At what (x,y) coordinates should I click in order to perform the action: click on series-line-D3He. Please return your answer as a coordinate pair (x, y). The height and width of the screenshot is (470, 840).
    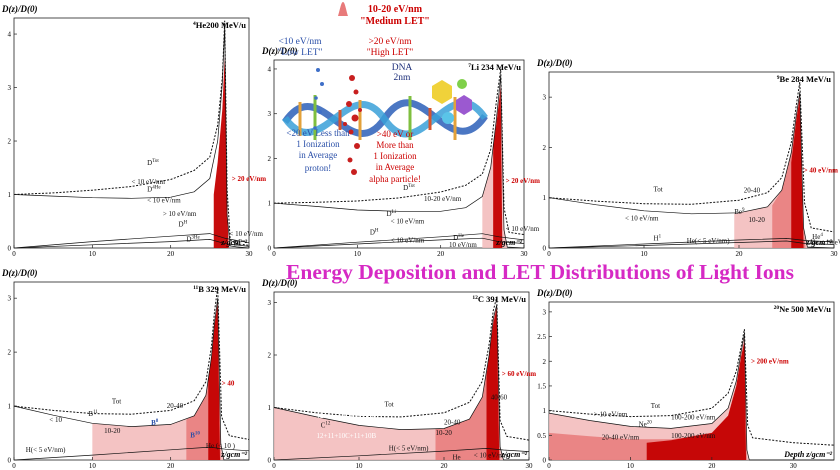
    Looking at the image, I should click on (131, 244).